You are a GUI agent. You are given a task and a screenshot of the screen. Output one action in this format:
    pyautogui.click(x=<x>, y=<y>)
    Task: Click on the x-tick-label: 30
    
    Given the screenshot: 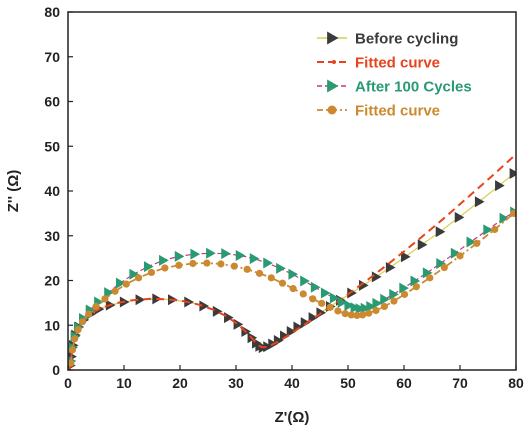 What is the action you would take?
    pyautogui.click(x=236, y=383)
    